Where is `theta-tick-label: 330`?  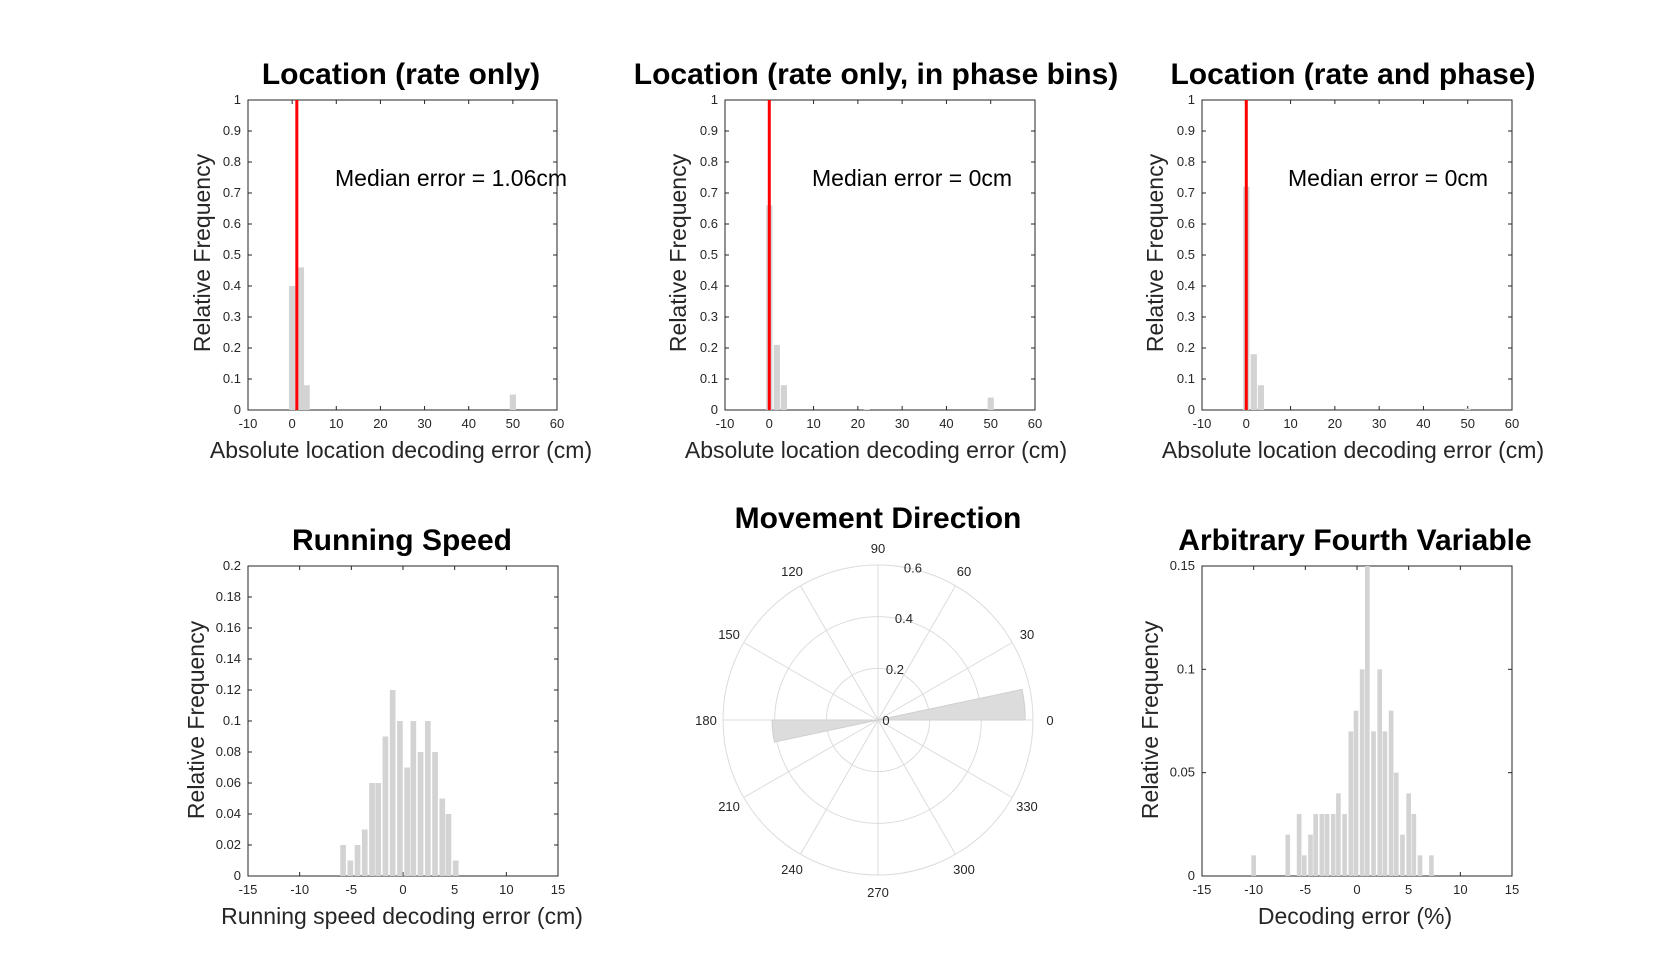
theta-tick-label: 330 is located at coordinates (1027, 806).